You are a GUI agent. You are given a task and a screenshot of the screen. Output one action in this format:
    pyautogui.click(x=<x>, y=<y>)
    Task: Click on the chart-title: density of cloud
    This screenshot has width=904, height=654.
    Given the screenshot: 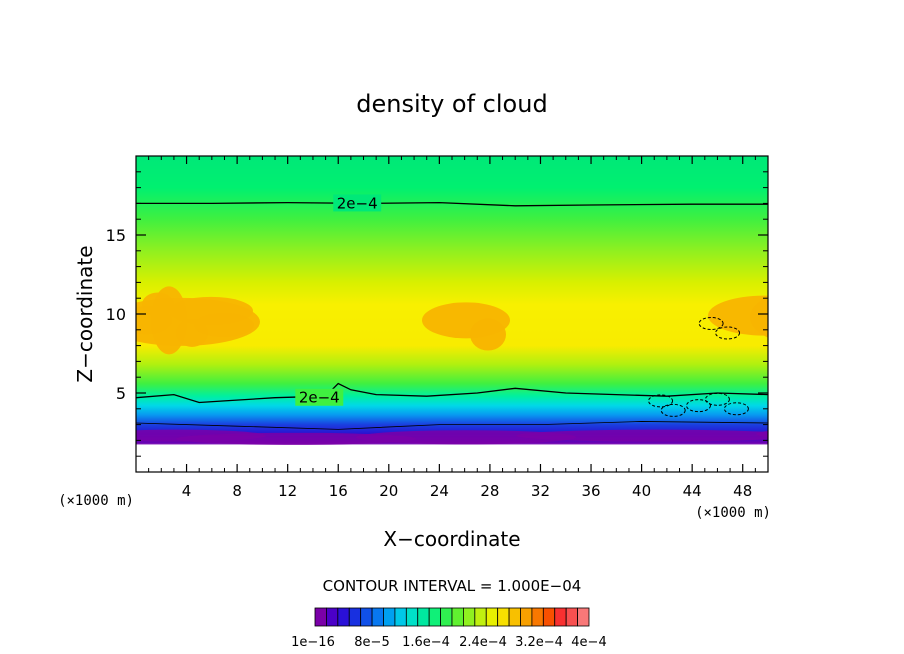 What is the action you would take?
    pyautogui.click(x=451, y=104)
    